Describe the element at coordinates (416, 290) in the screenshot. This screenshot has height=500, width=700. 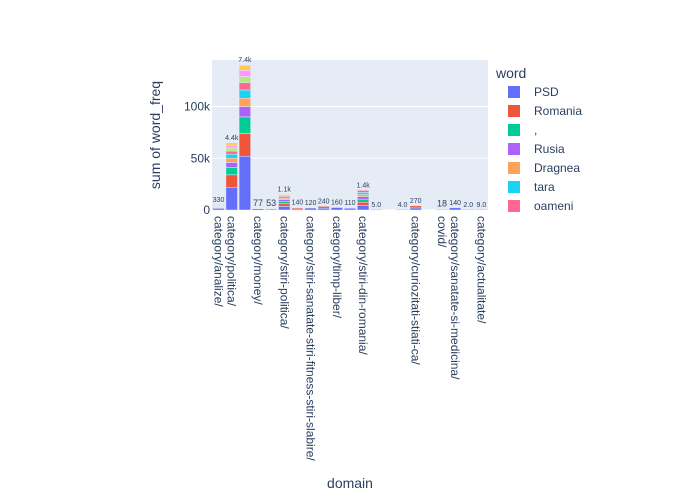
I see `x-tick-label: category/curiozitati-stiati-ca/` at that location.